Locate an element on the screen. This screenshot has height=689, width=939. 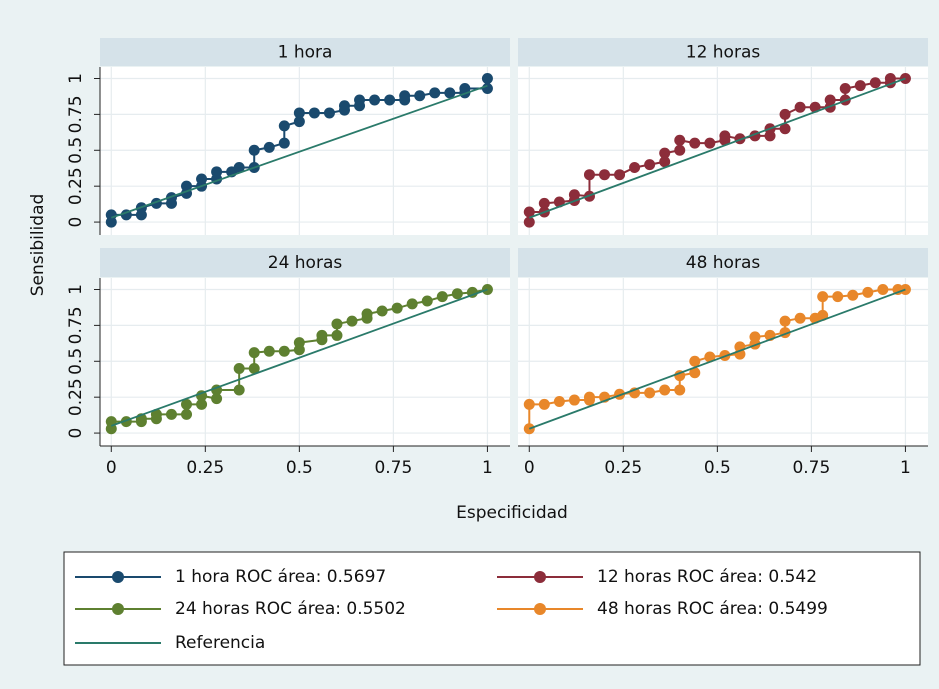
panel-title: 48 horas is located at coordinates (723, 263).